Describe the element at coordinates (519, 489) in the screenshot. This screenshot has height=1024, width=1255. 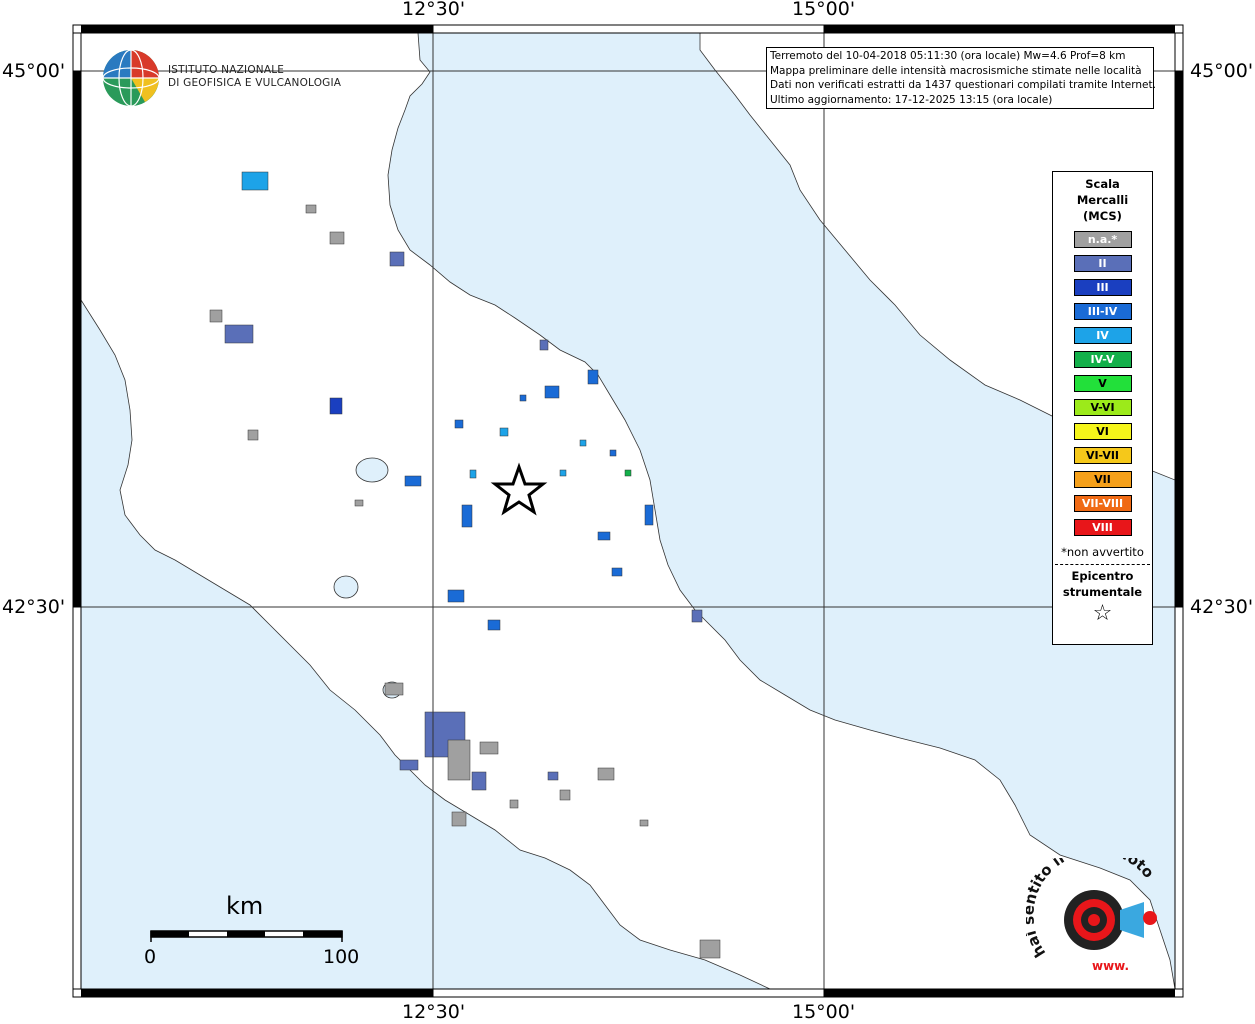
I see `epicenter-star` at that location.